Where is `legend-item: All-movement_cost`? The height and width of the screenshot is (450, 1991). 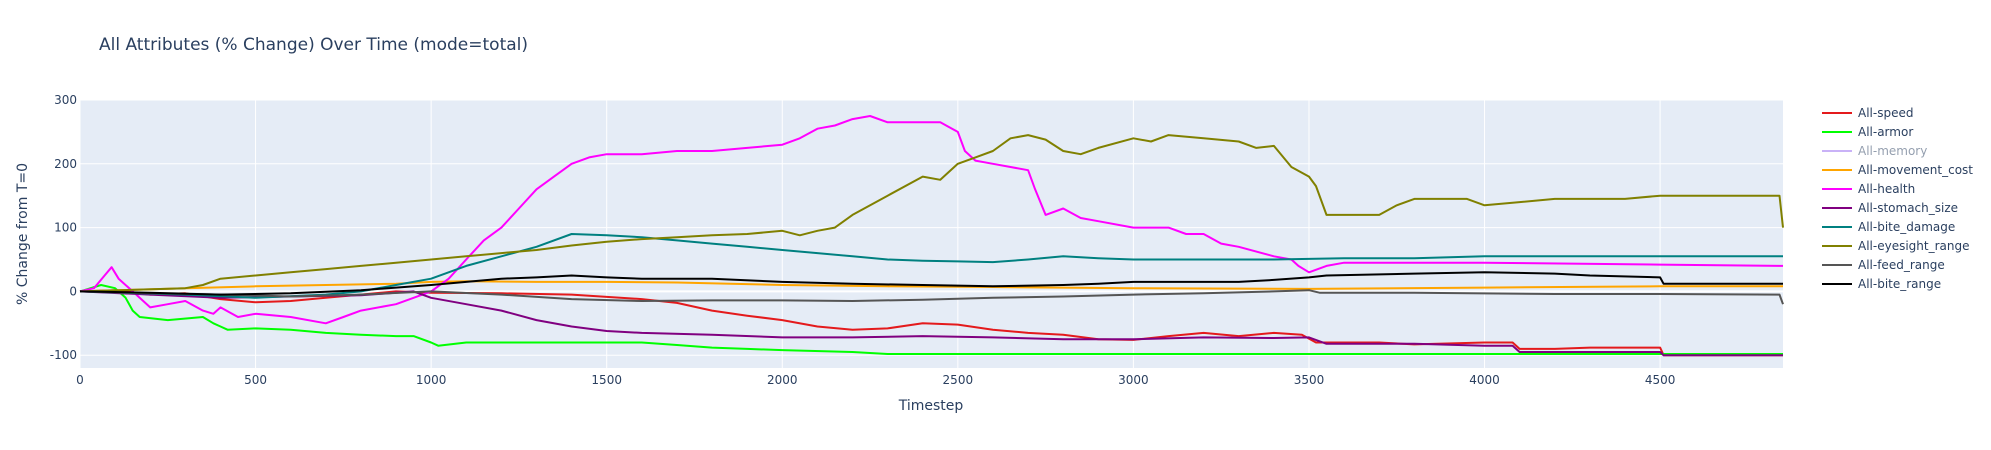
legend-item: All-movement_cost is located at coordinates (1897, 170).